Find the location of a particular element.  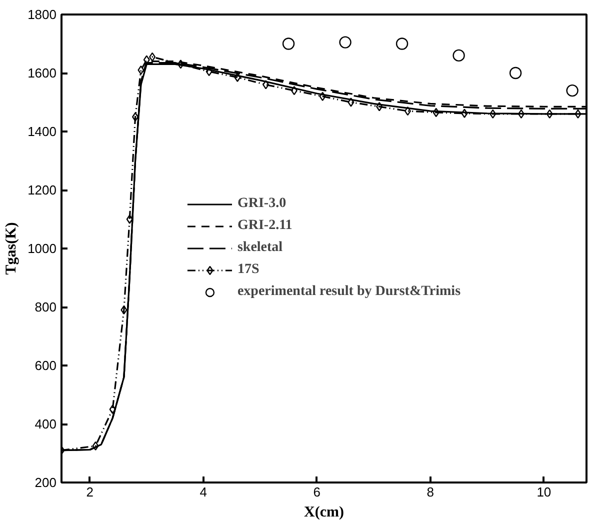

x-tick-label: 6 is located at coordinates (317, 492).